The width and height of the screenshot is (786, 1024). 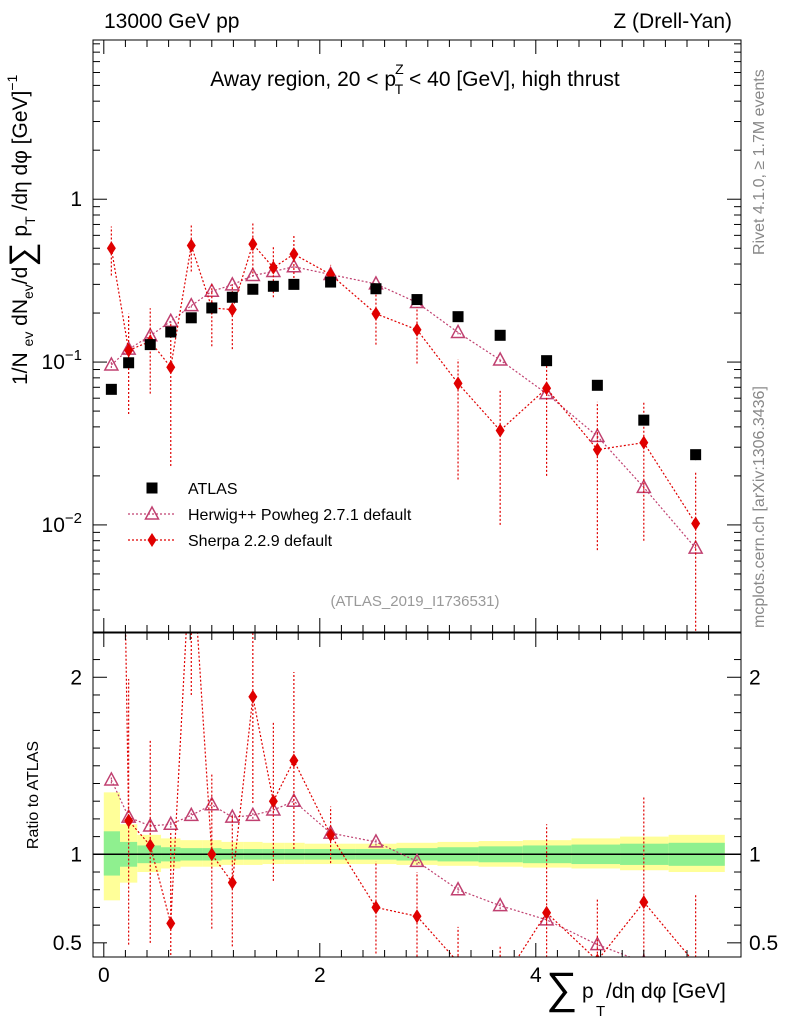 I want to click on ratio-y-axis-label: Ratio to ATLAS, so click(x=33, y=795).